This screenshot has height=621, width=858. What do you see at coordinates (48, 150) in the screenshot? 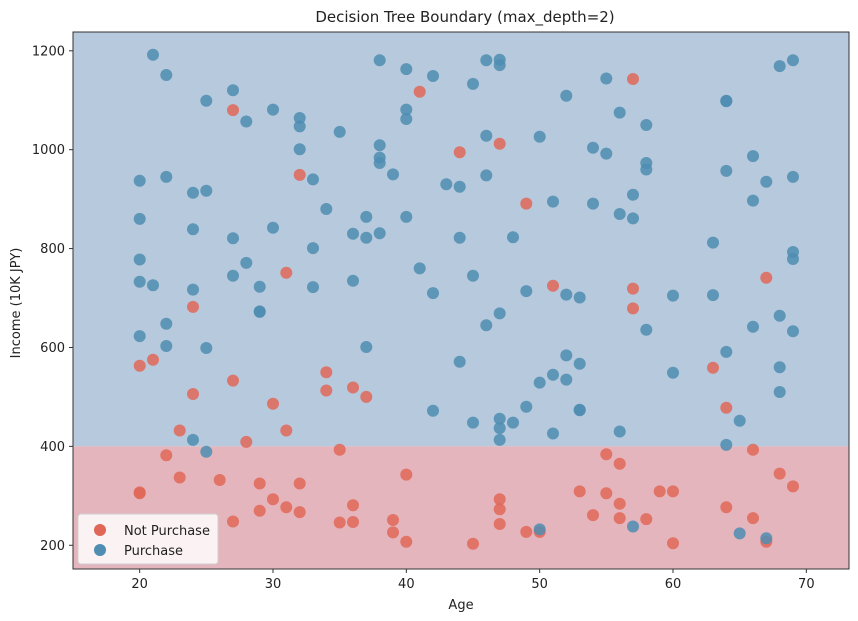
I see `y-tick-label: 1000` at bounding box center [48, 150].